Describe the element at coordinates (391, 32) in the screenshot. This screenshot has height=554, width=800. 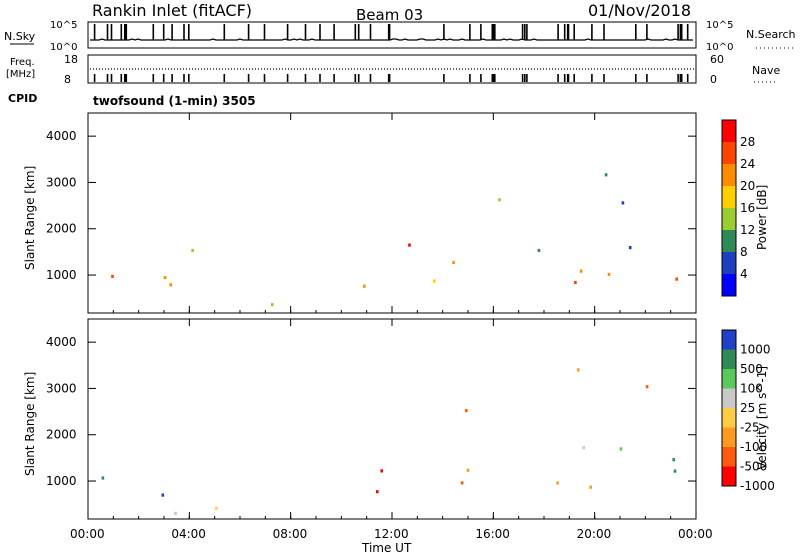
I see `noise-spikes` at that location.